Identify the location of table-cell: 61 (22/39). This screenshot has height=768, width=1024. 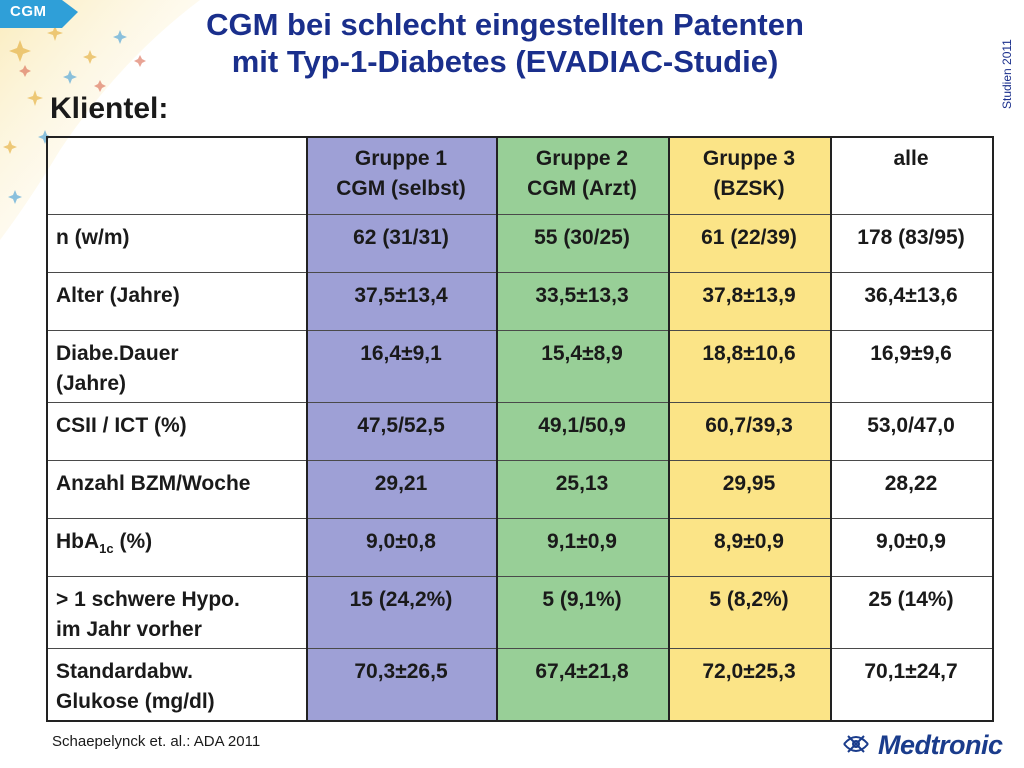
(749, 243).